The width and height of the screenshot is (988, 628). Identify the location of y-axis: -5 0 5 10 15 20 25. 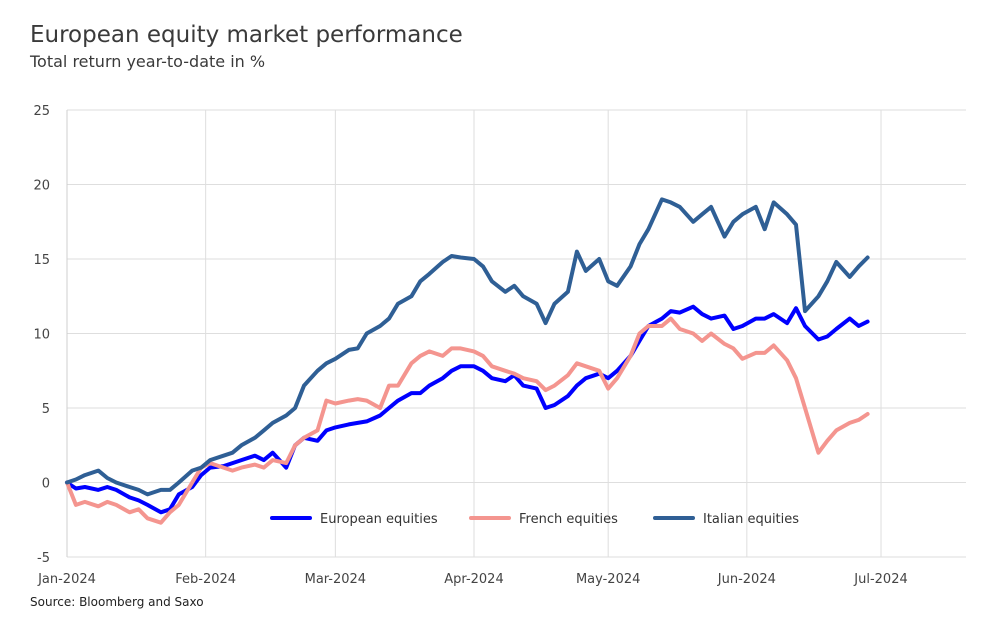
(41, 335).